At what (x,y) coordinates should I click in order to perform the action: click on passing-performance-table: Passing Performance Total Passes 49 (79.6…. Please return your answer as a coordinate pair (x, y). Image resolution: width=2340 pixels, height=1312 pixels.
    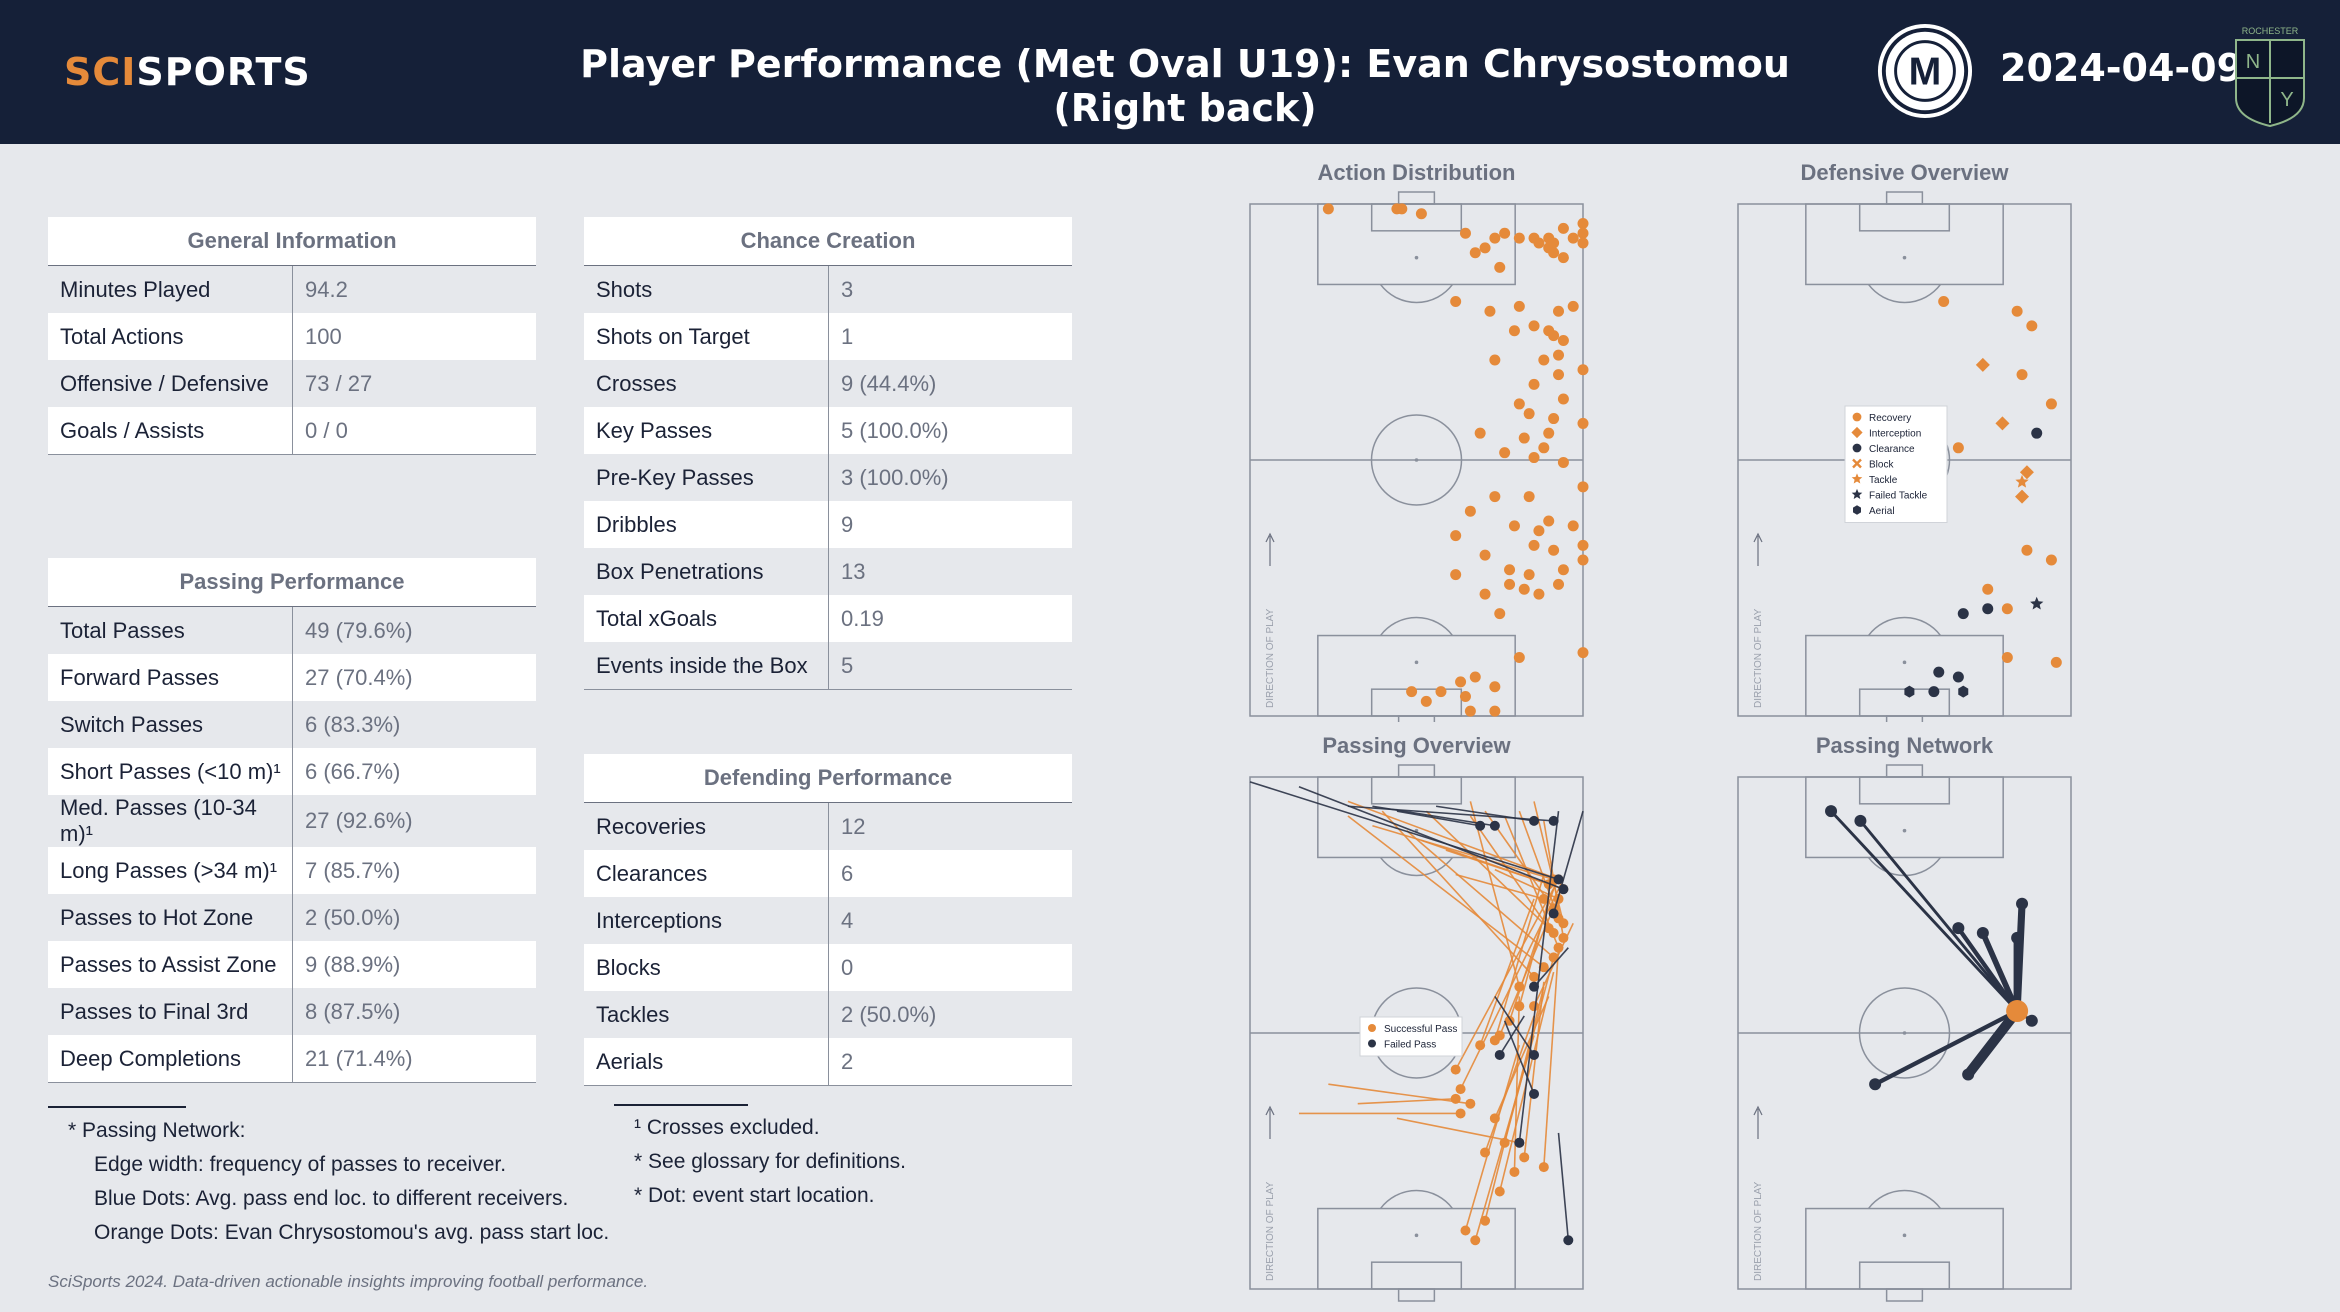
    Looking at the image, I should click on (292, 820).